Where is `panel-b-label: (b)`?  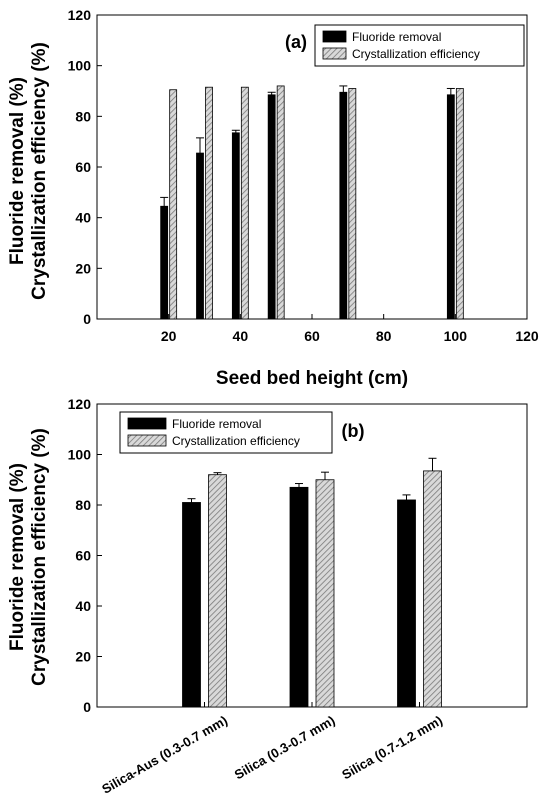 panel-b-label: (b) is located at coordinates (353, 431).